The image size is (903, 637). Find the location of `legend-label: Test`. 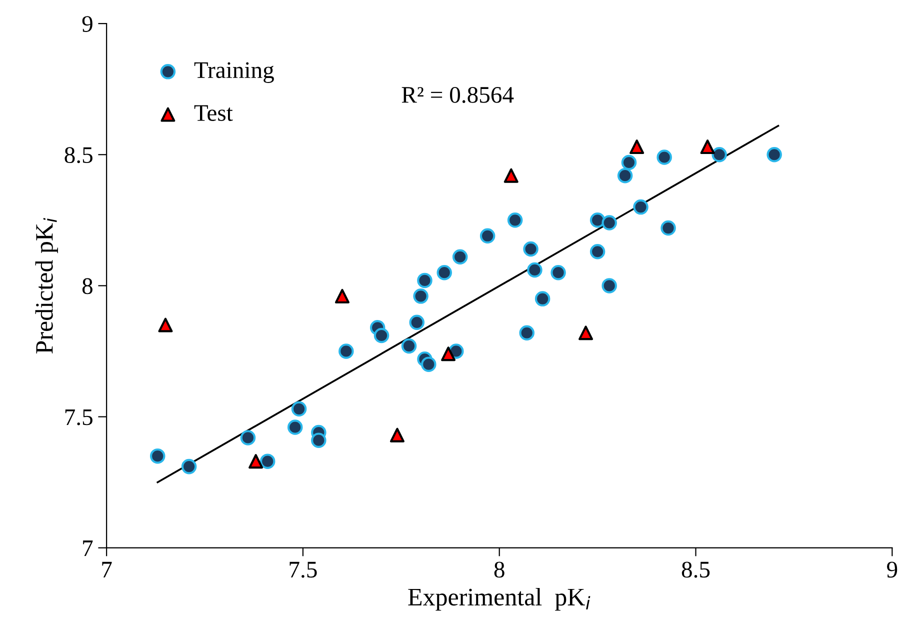

legend-label: Test is located at coordinates (213, 113).